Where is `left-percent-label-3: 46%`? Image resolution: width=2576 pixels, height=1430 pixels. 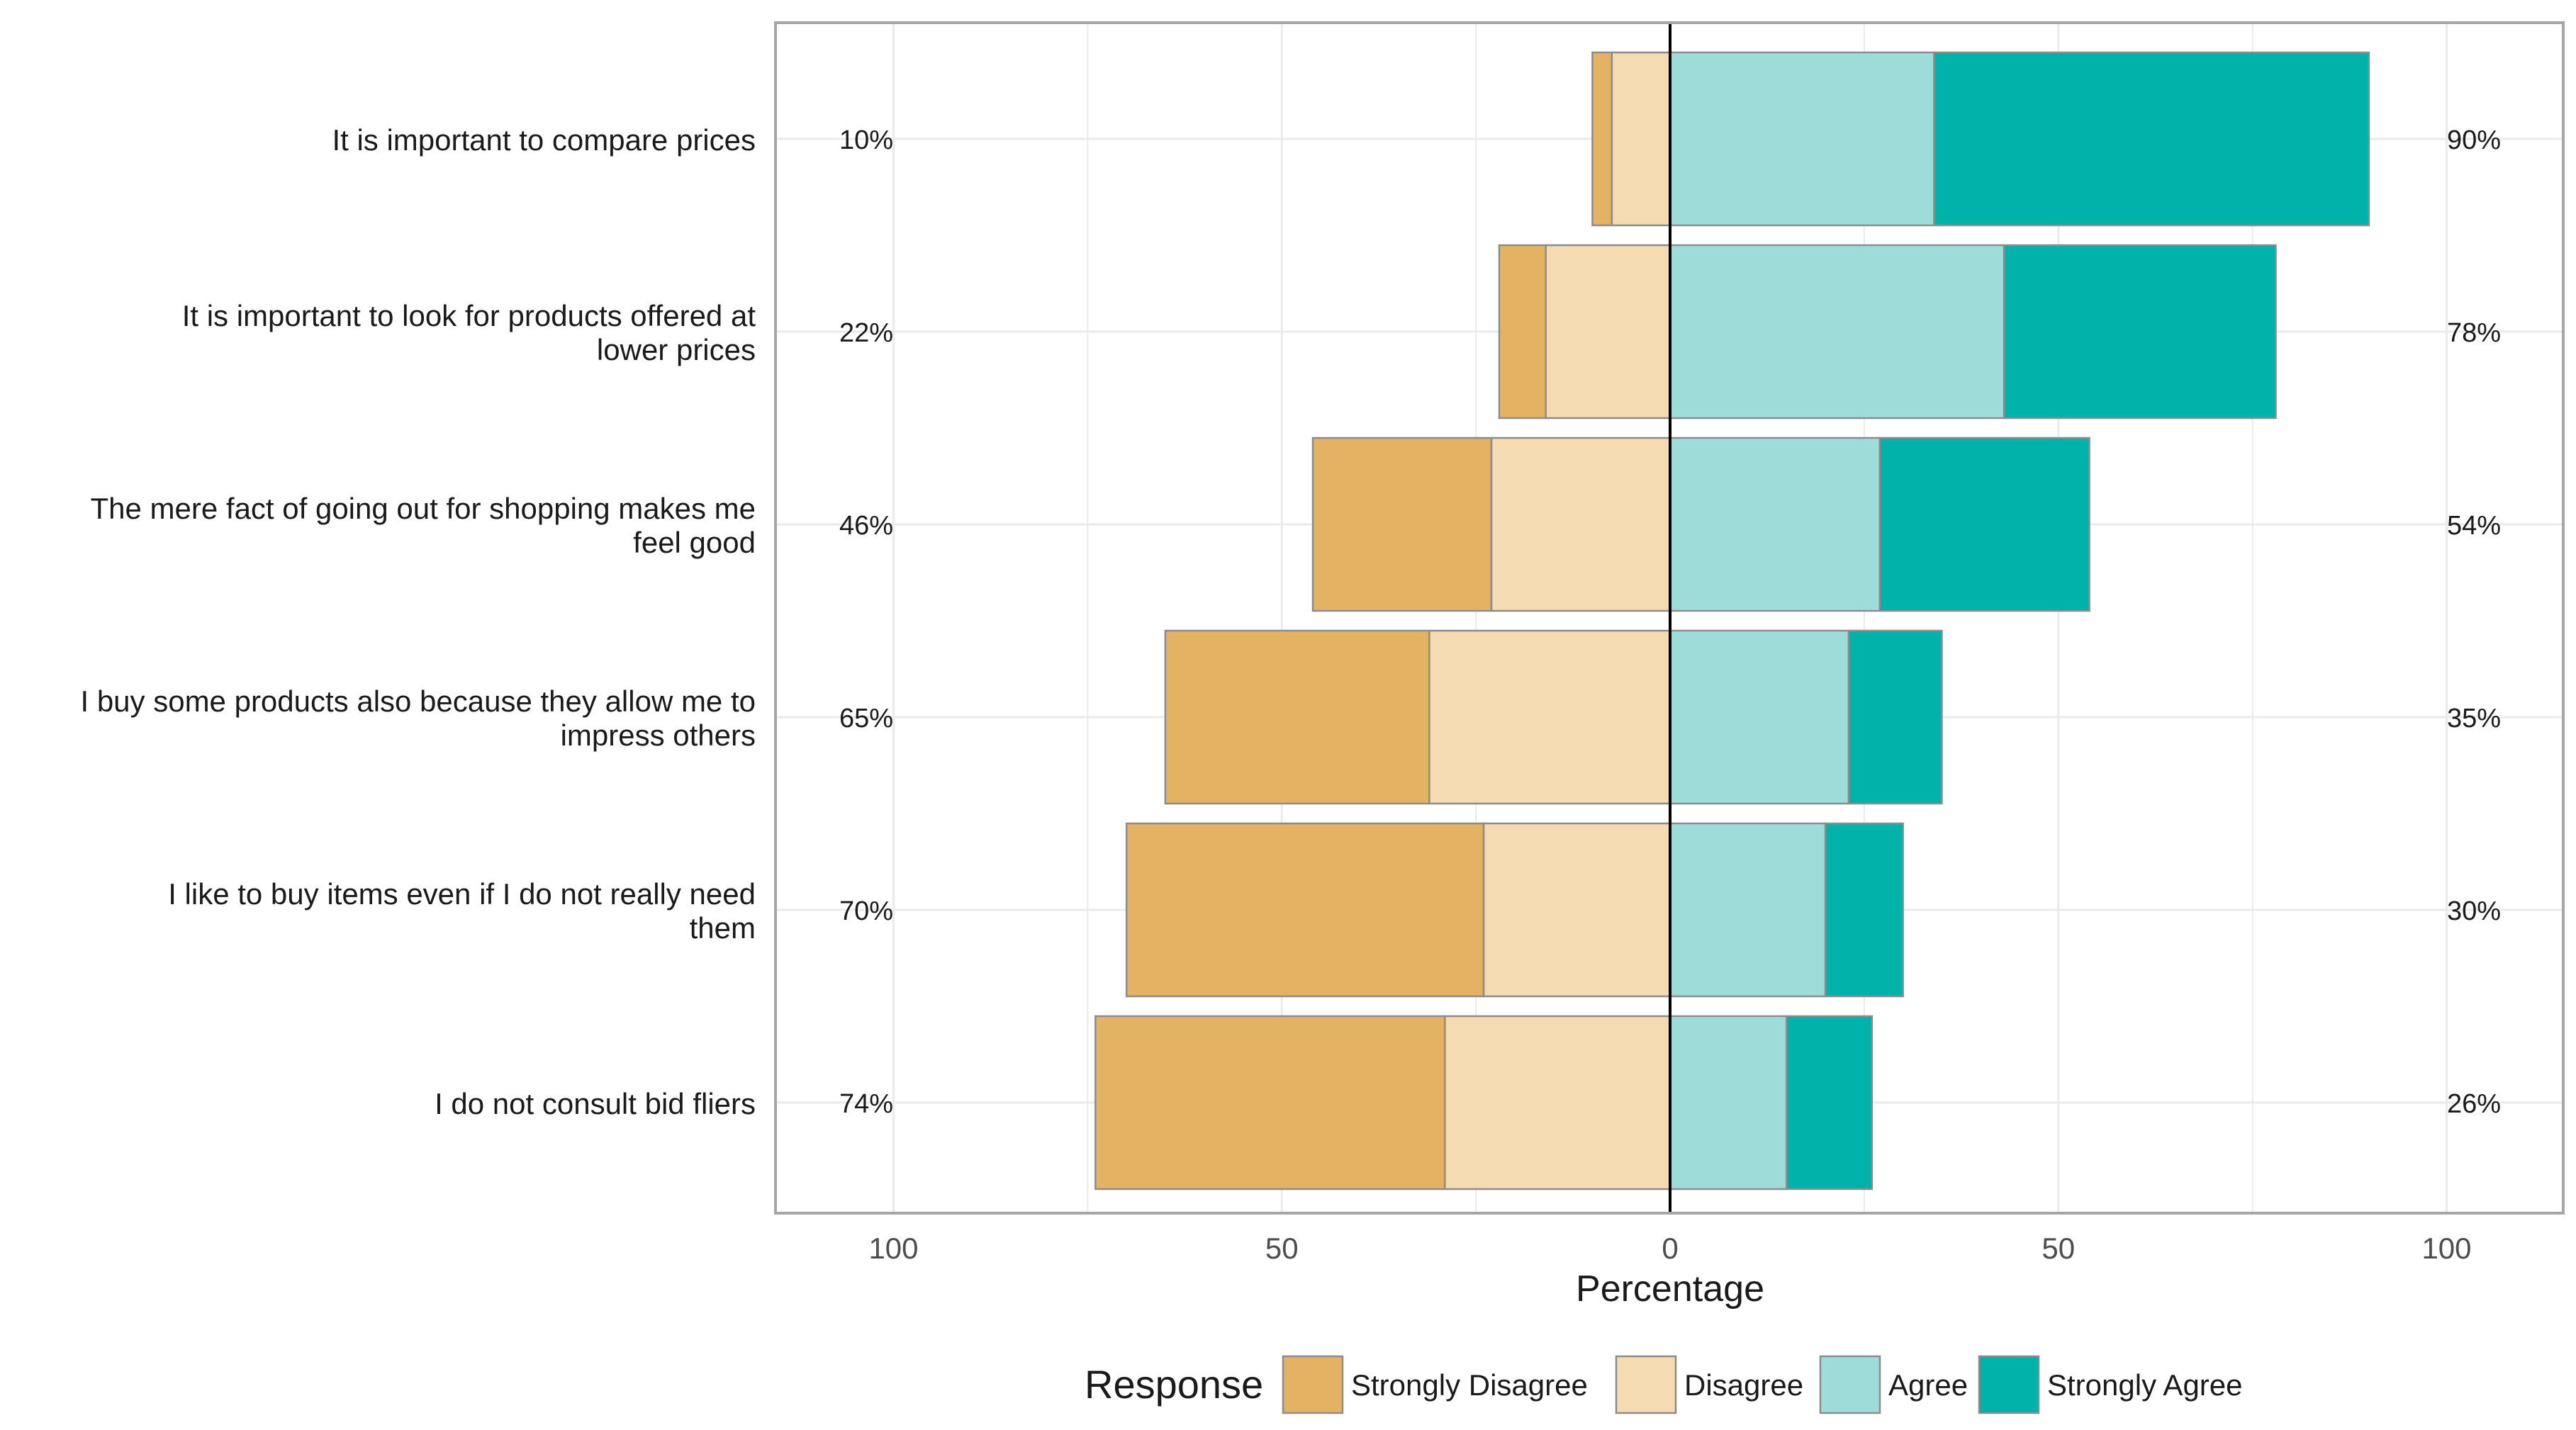 left-percent-label-3: 46% is located at coordinates (866, 526).